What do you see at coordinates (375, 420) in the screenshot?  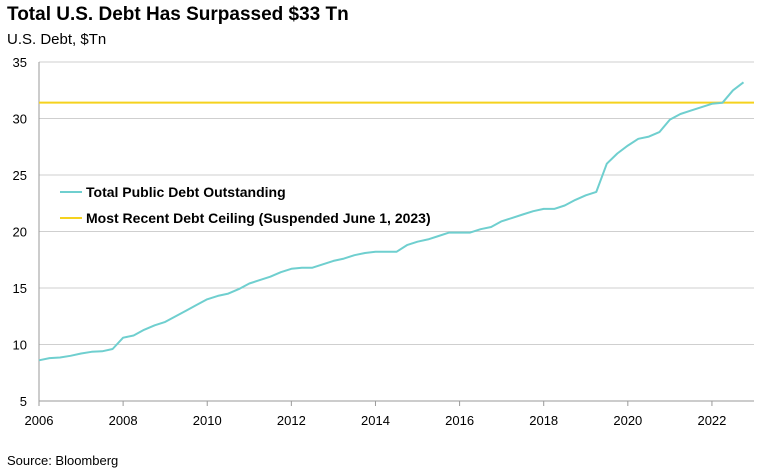 I see `x-tick-label: 2014` at bounding box center [375, 420].